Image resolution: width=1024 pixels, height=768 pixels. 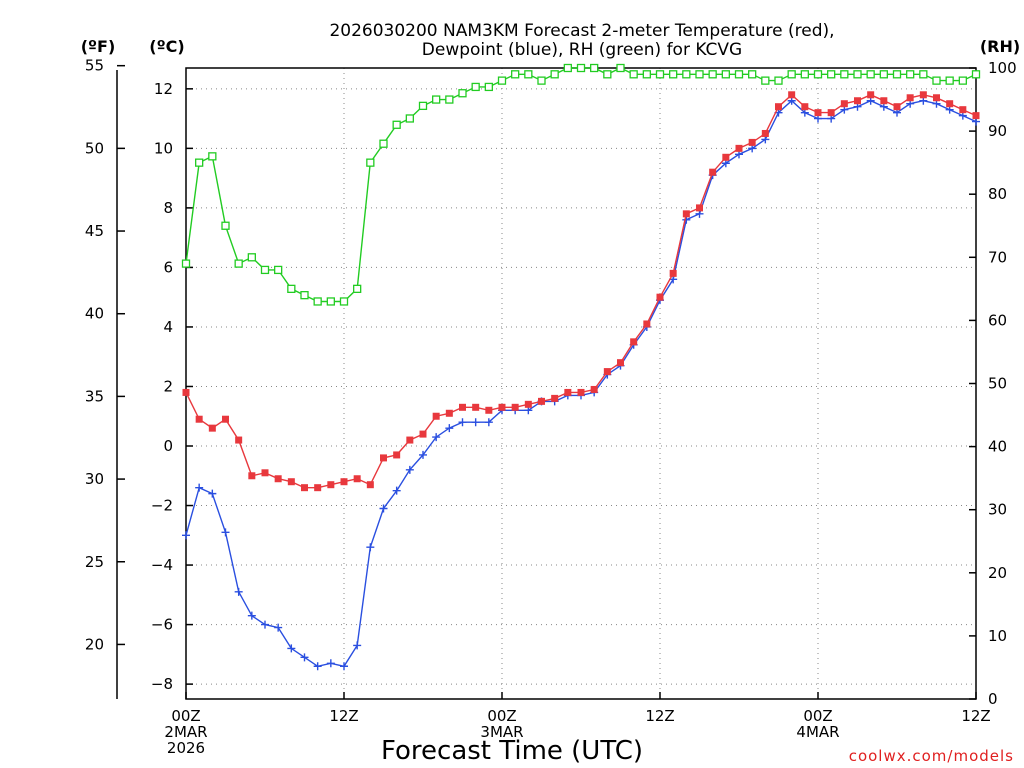 What do you see at coordinates (997, 131) in the screenshot?
I see `rh-tick-label: 90` at bounding box center [997, 131].